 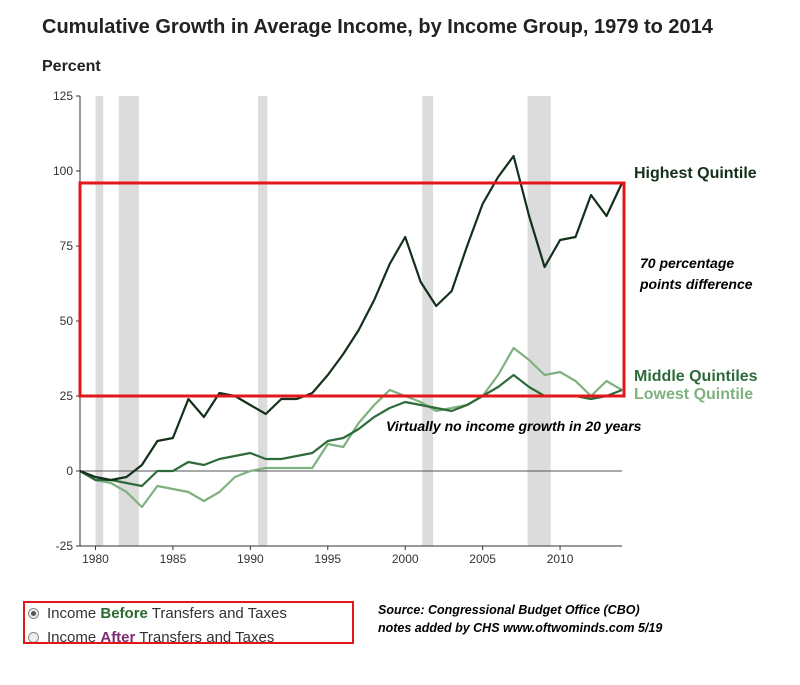 I want to click on series-label: Lowest Quintile, so click(x=693, y=394).